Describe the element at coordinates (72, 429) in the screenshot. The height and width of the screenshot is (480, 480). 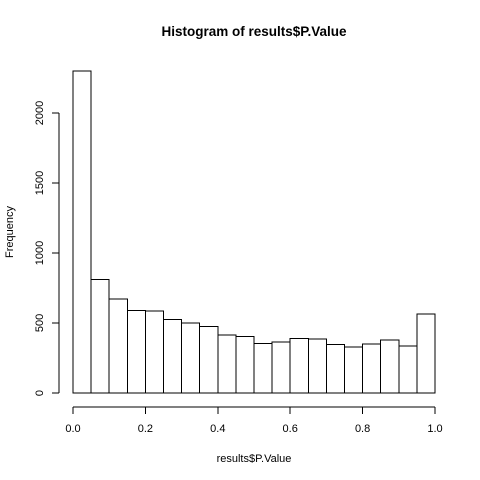
I see `x-tick-label: 0.0` at that location.